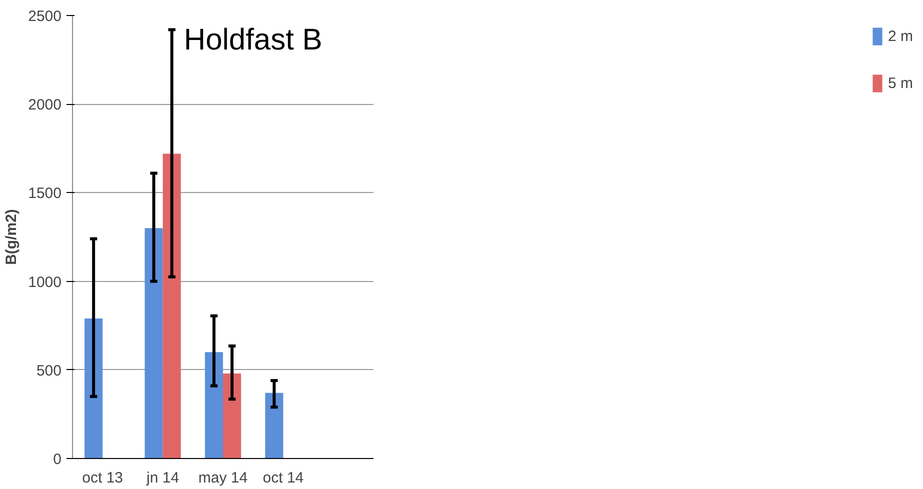 Image resolution: width=923 pixels, height=489 pixels. Describe the element at coordinates (223, 478) in the screenshot. I see `x-tick-label: may 14` at that location.